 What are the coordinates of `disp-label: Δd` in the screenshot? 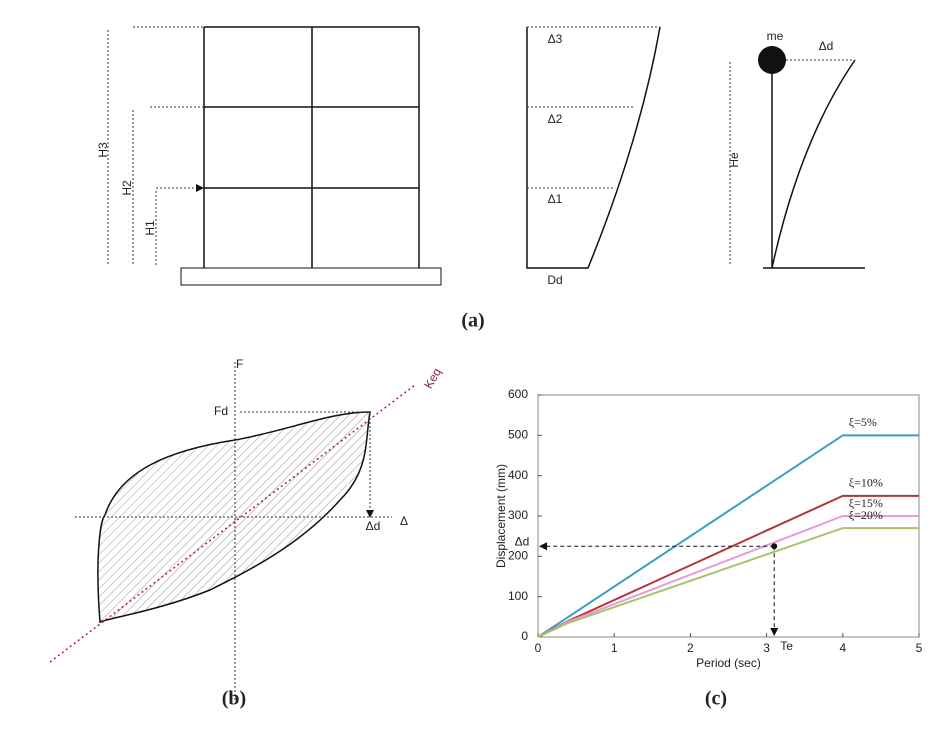 It's located at (373, 526).